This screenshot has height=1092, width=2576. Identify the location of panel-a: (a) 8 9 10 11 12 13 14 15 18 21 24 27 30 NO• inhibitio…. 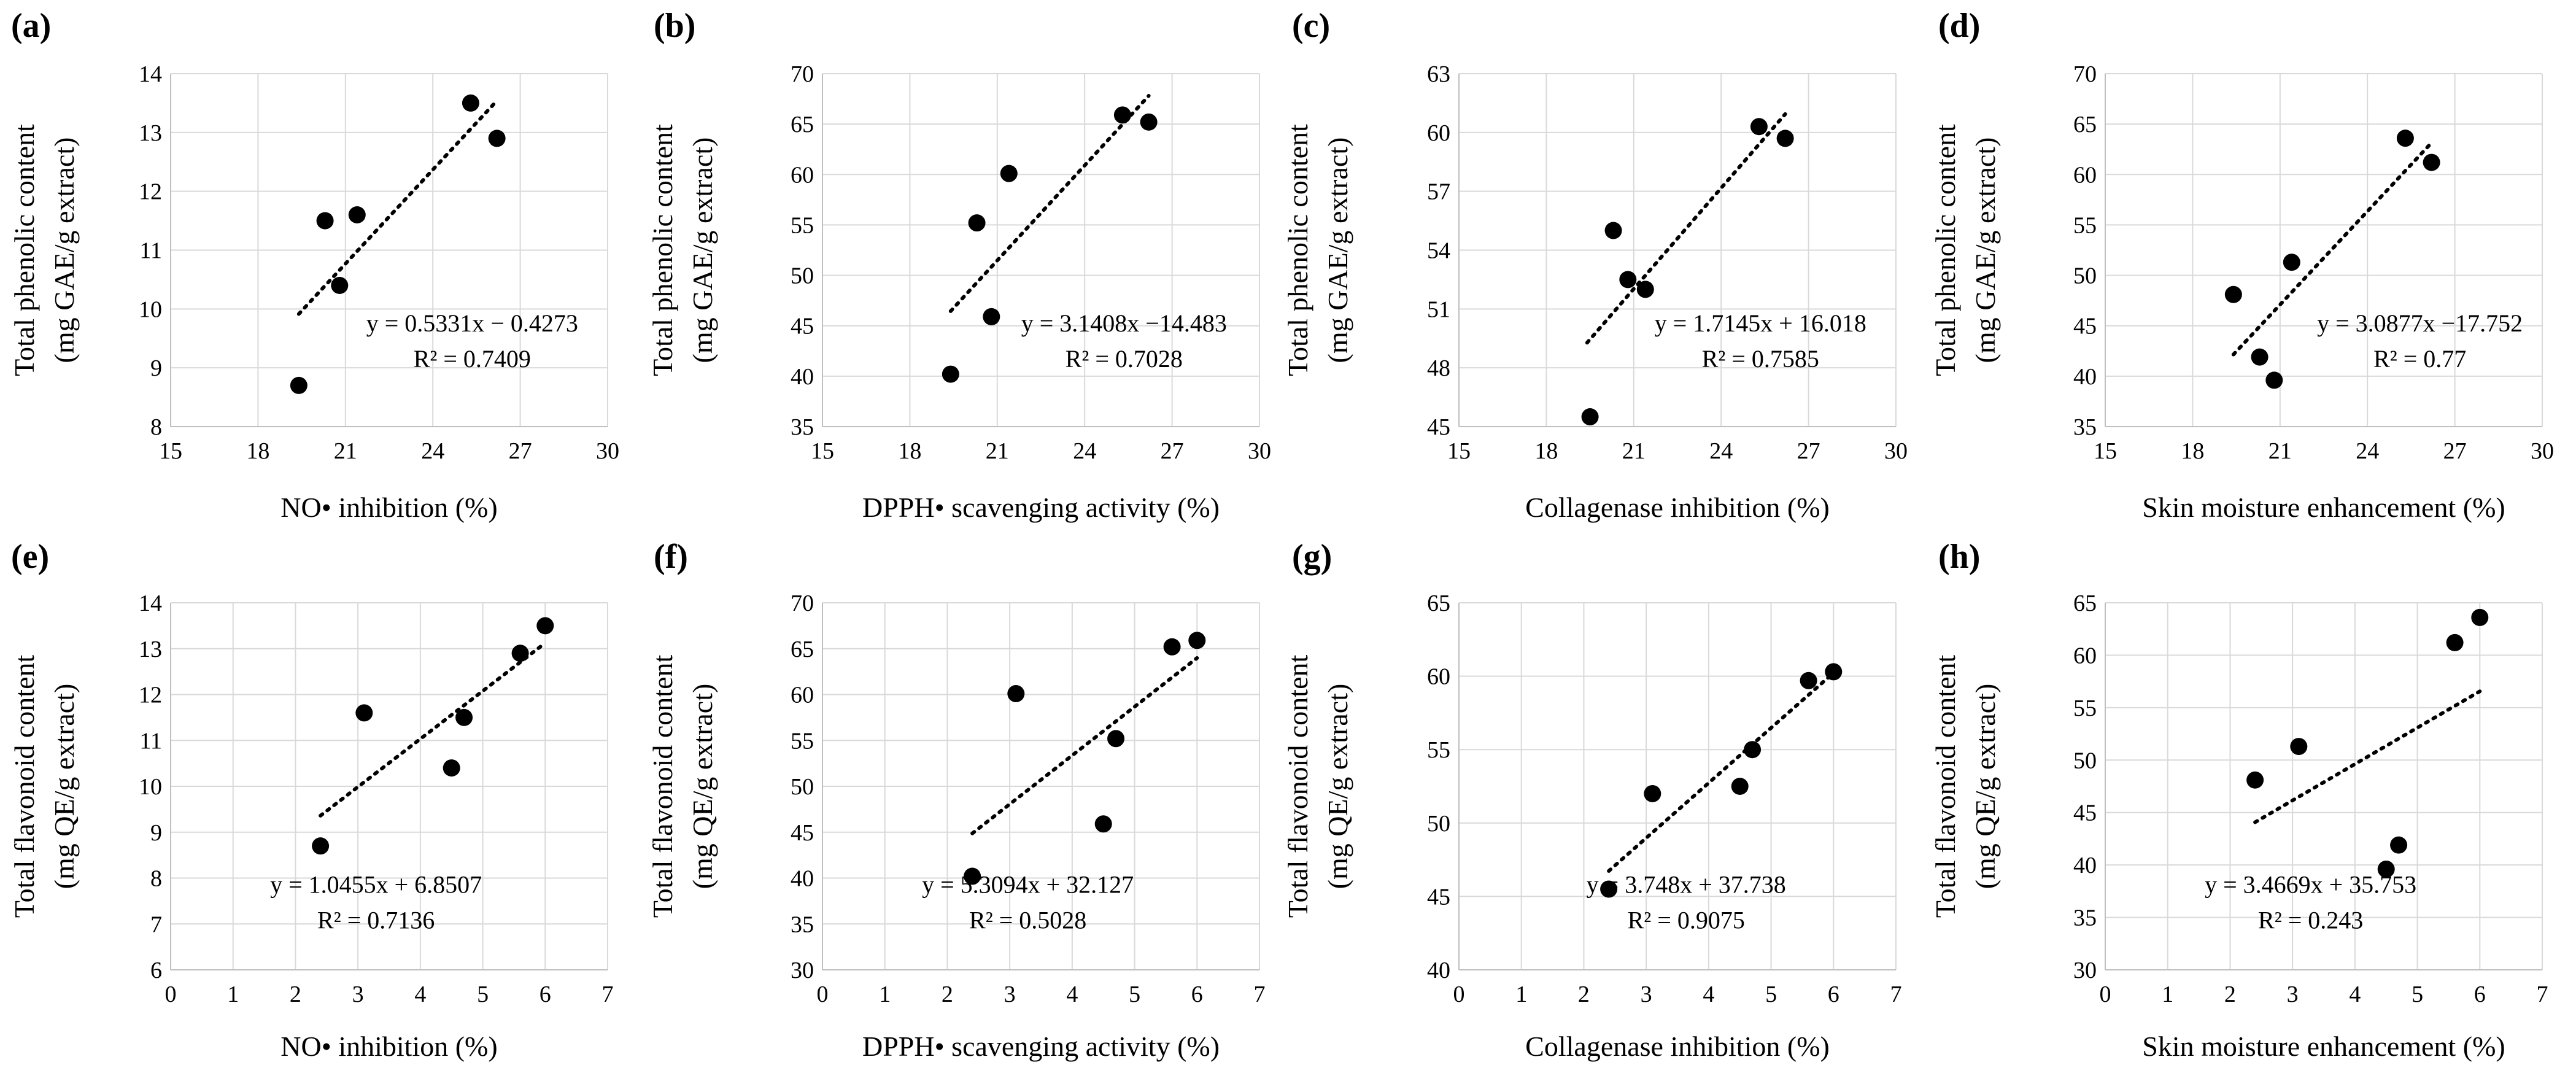
(314, 265).